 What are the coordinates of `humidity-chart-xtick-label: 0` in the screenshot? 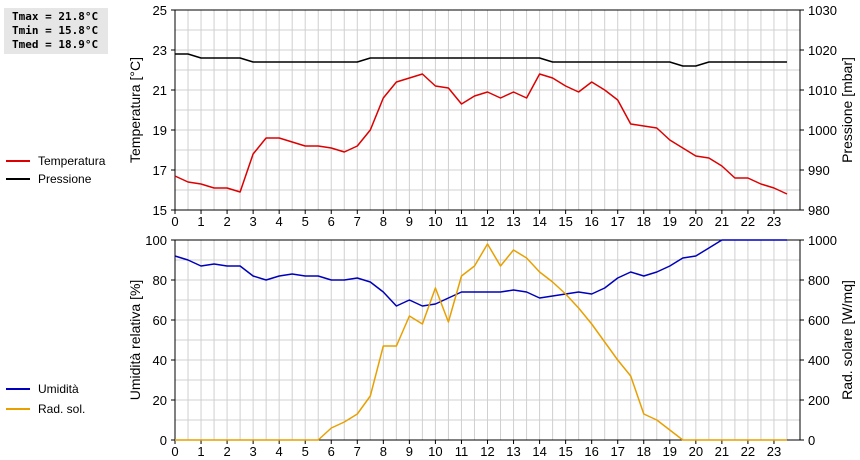 It's located at (174, 451).